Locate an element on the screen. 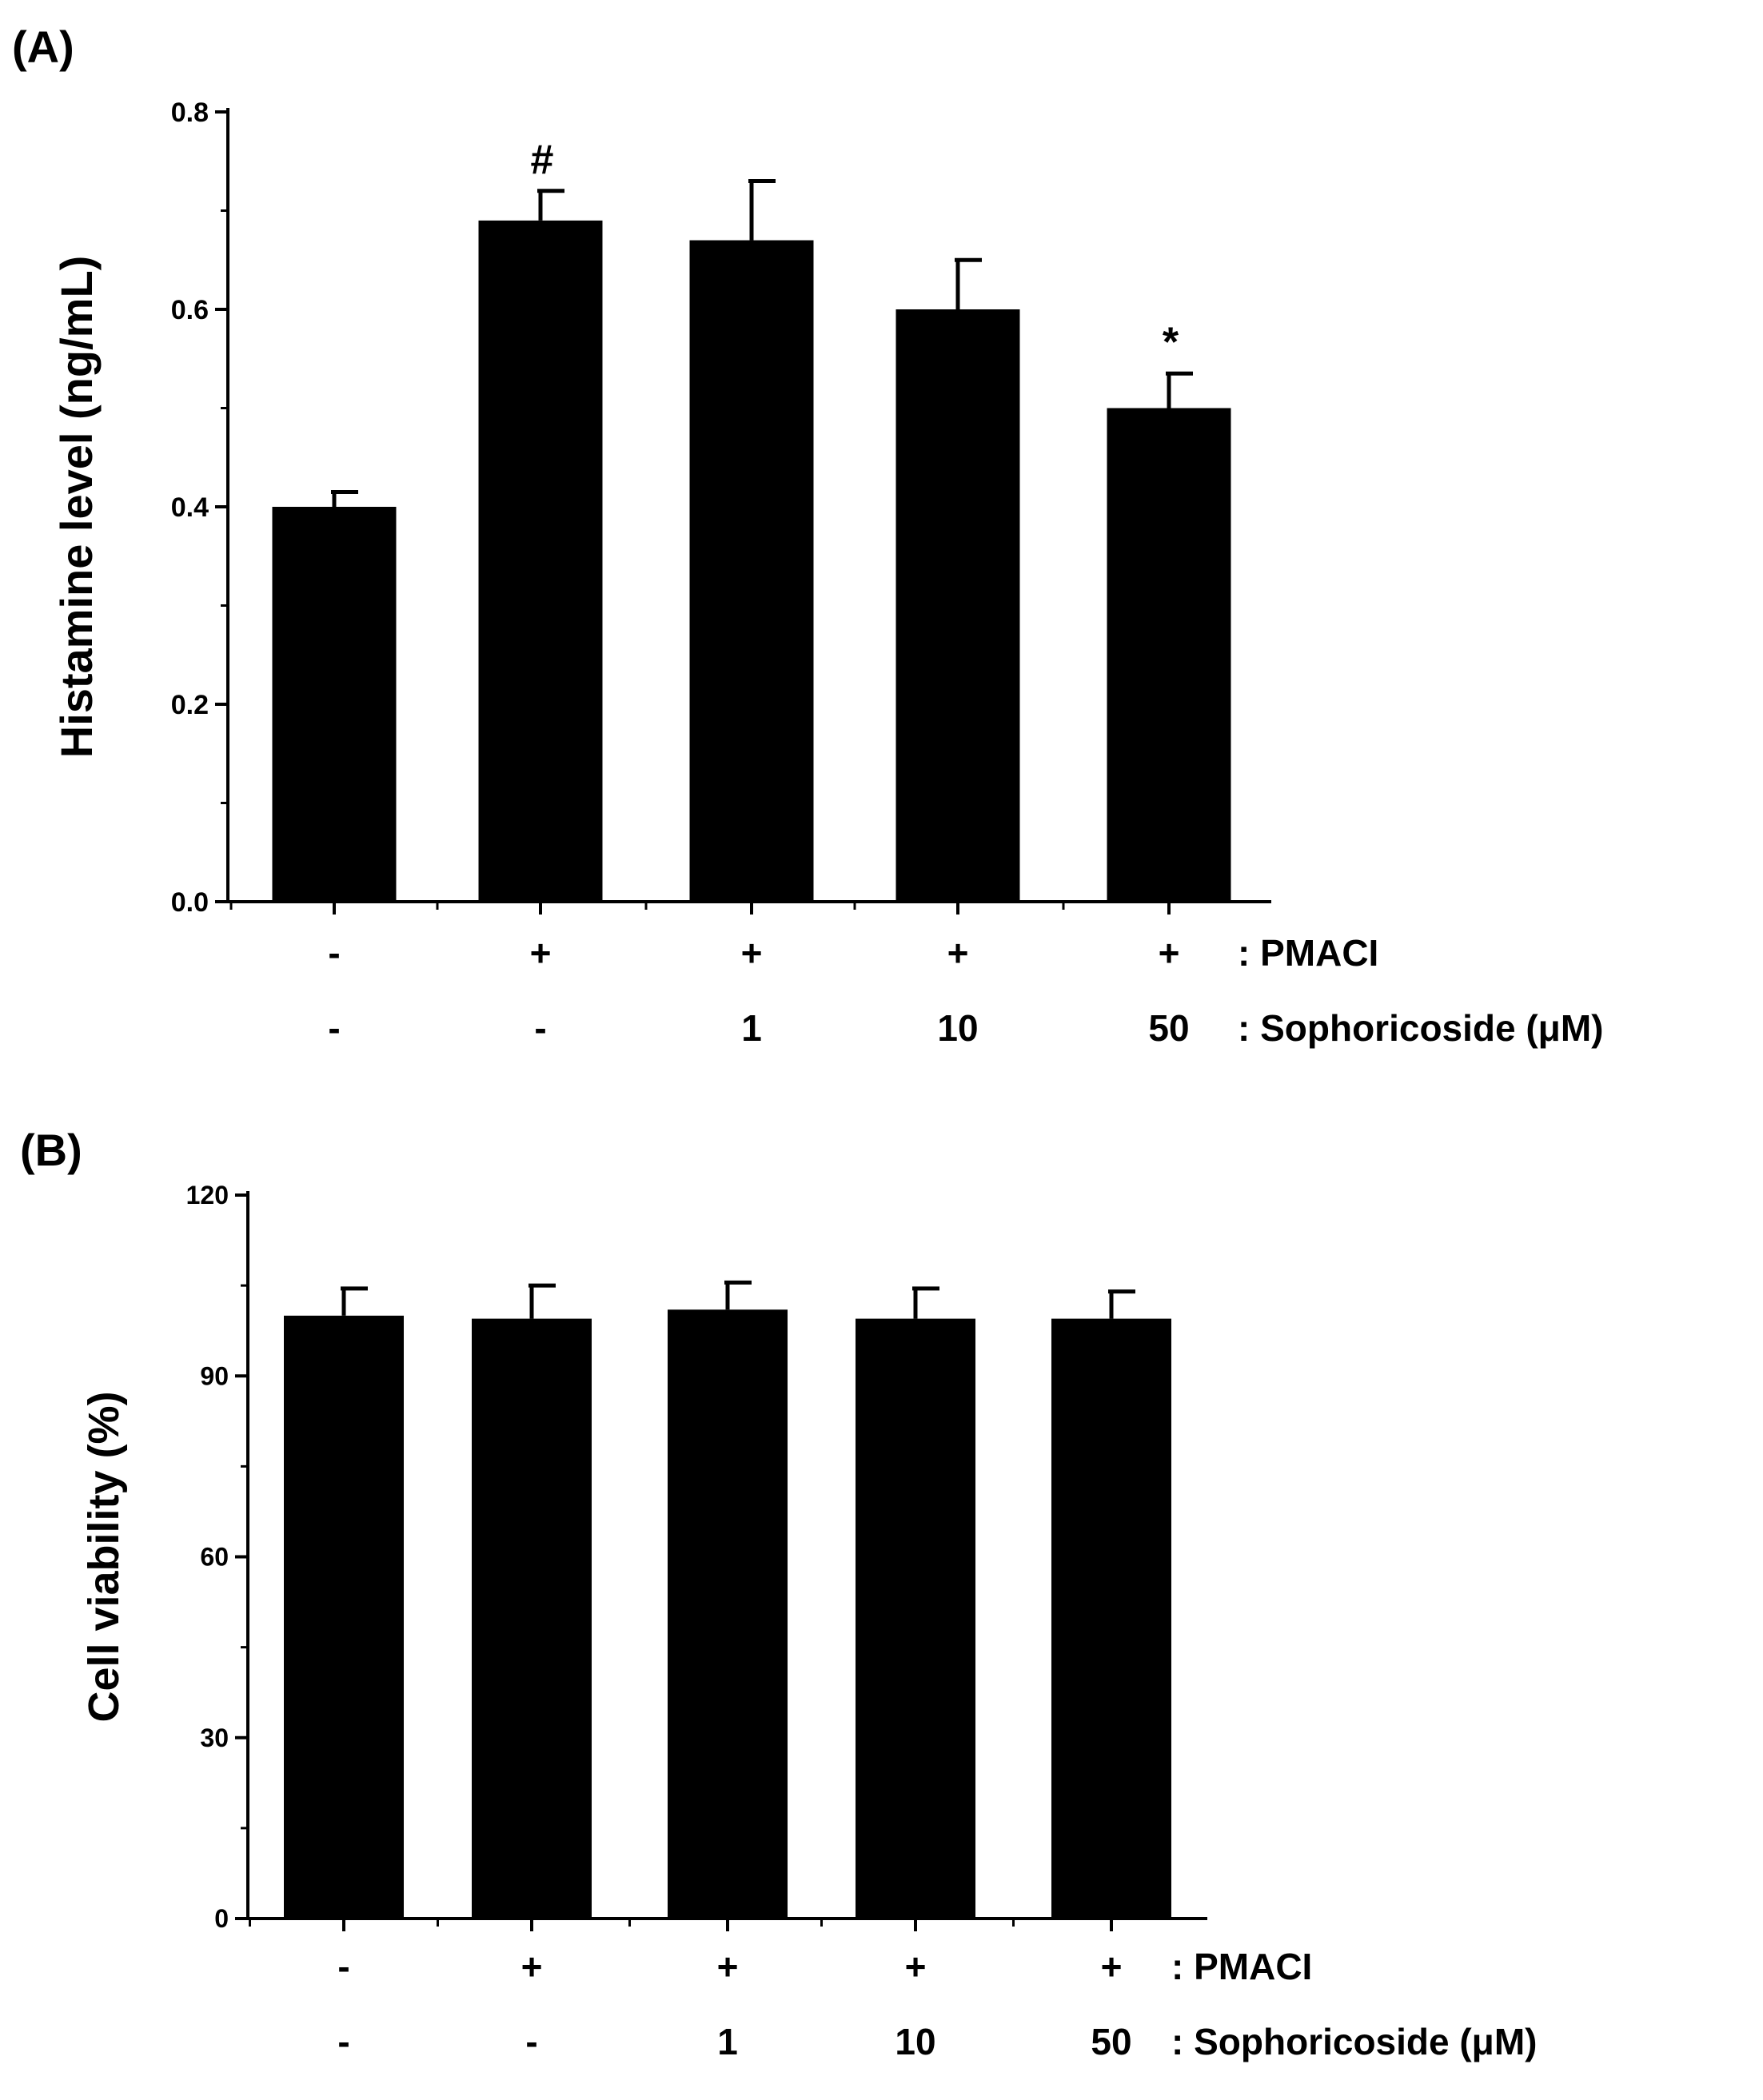  panel-label: (A) is located at coordinates (43, 47).